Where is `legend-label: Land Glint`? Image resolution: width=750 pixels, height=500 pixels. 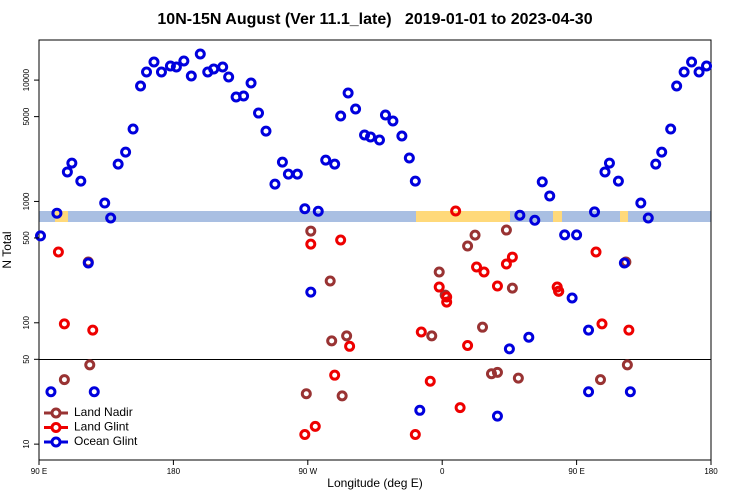
legend-label: Land Glint is located at coordinates (101, 427).